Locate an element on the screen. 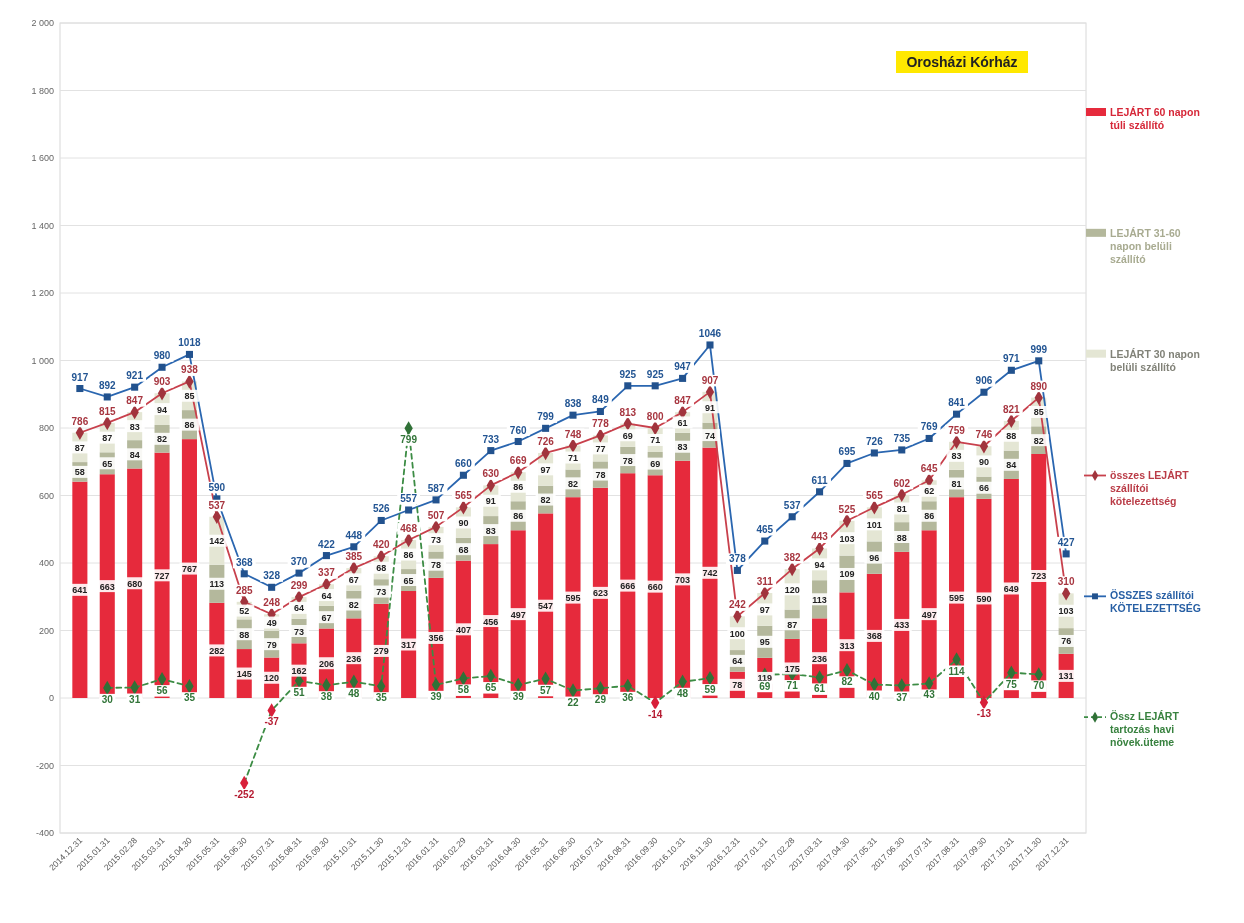 The width and height of the screenshot is (1244, 923). data-label: 767 is located at coordinates (189, 569).